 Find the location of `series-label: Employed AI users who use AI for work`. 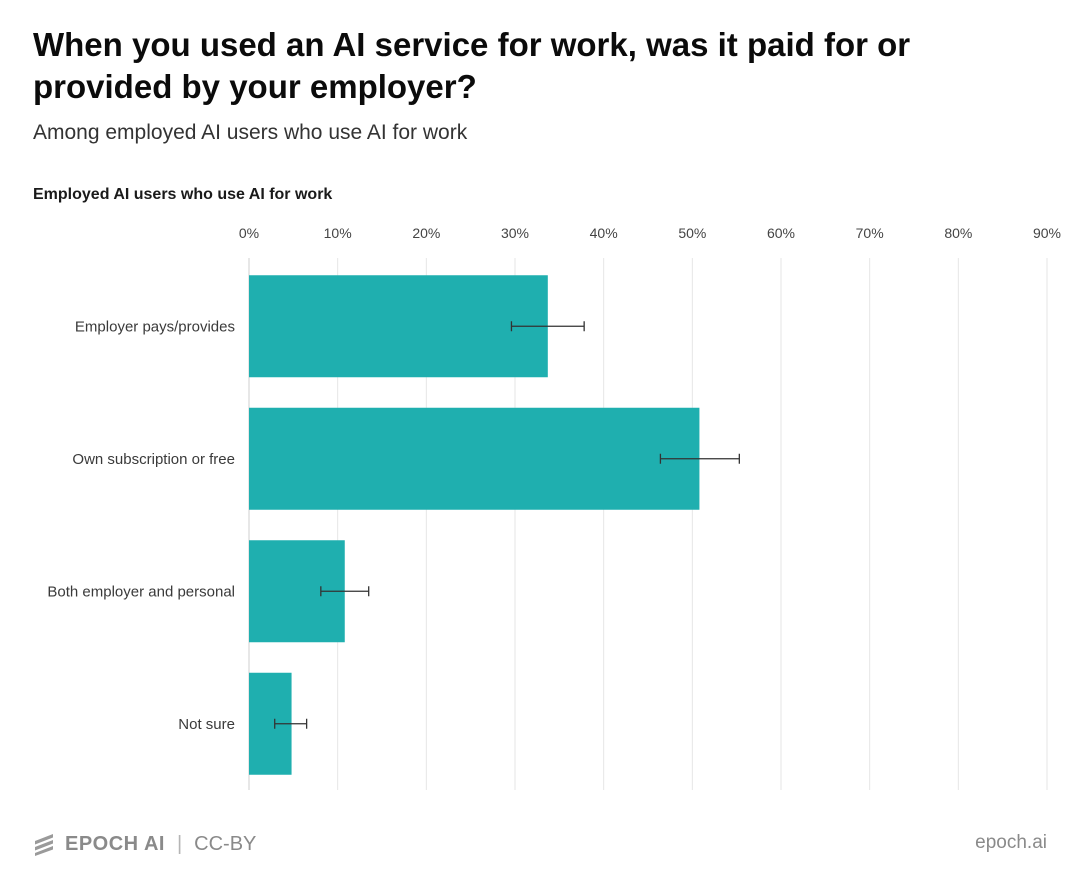

series-label: Employed AI users who use AI for work is located at coordinates (183, 194).